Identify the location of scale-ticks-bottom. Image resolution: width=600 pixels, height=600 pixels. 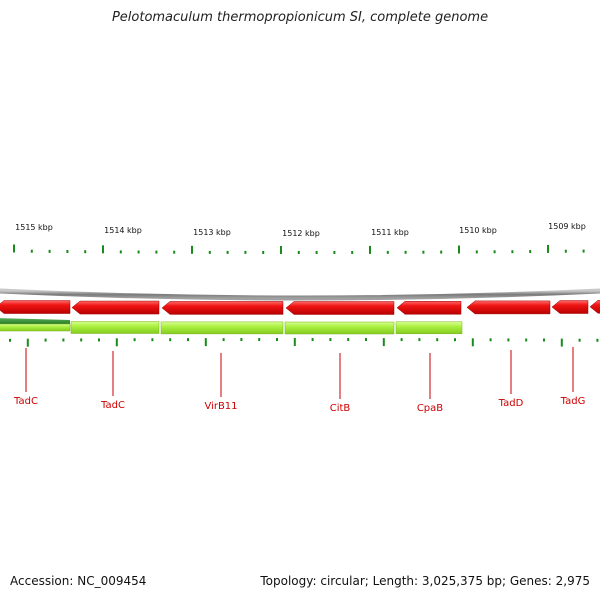
(304, 342).